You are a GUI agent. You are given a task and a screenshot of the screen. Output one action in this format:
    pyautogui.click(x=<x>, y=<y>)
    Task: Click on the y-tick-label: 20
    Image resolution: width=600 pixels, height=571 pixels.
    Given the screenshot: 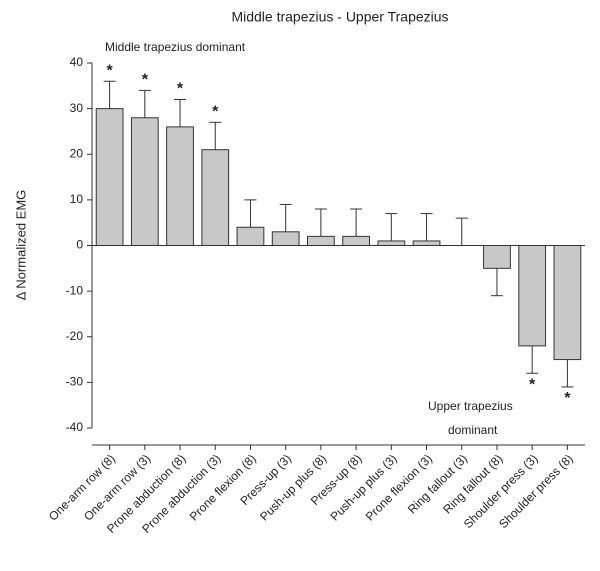 What is the action you would take?
    pyautogui.click(x=77, y=153)
    